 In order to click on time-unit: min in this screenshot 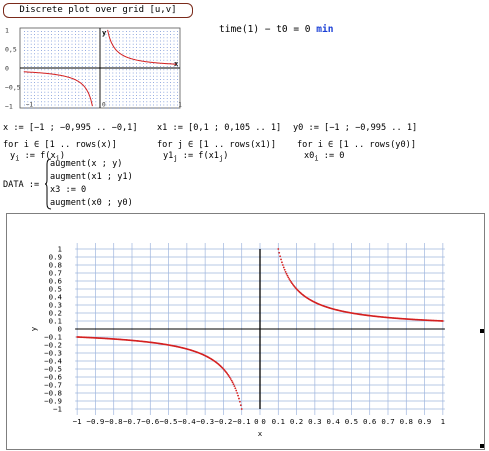, I will do `click(325, 29)`.